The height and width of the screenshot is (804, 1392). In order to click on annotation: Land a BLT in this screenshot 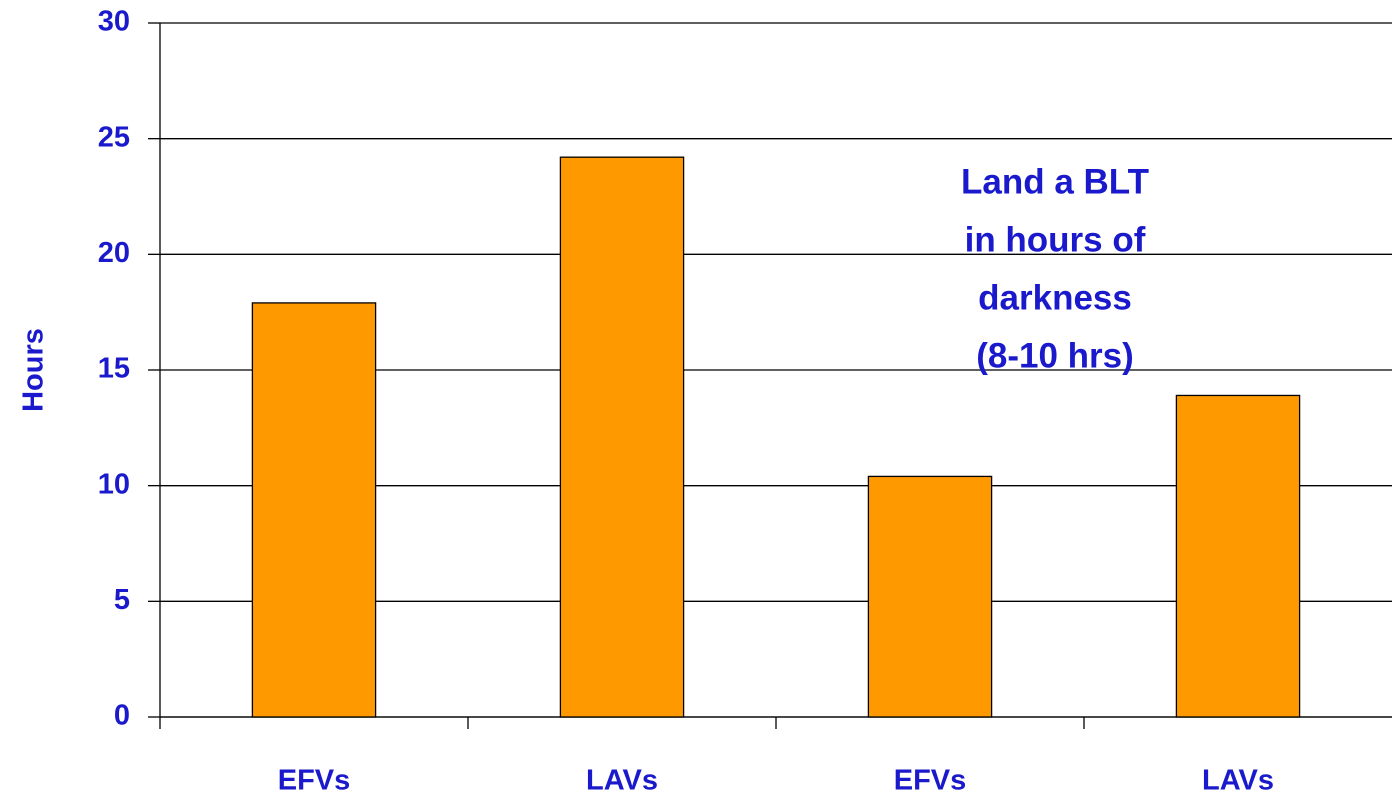, I will do `click(1055, 181)`.